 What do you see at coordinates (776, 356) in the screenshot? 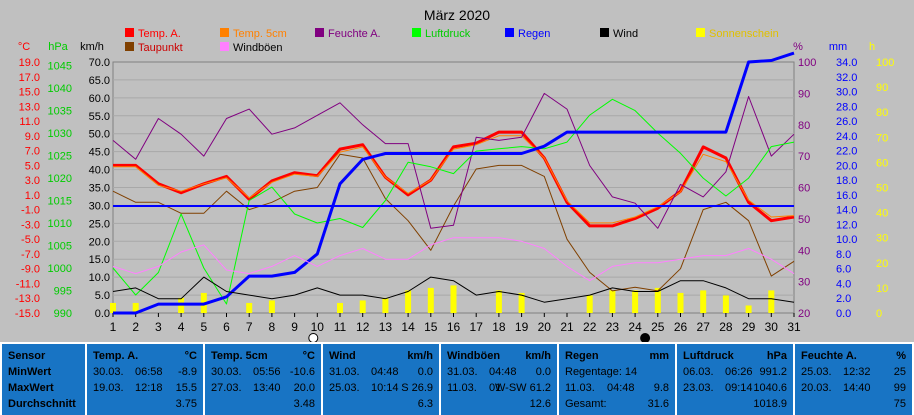
I see `stats-cell: hPa` at bounding box center [776, 356].